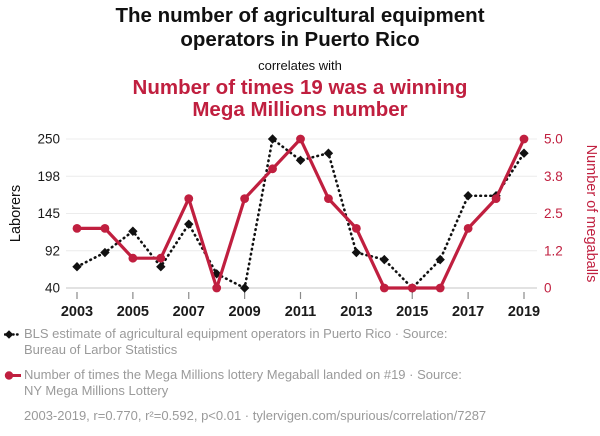 The width and height of the screenshot is (600, 436). Describe the element at coordinates (553, 213) in the screenshot. I see `right-tick-label: 2.5` at that location.